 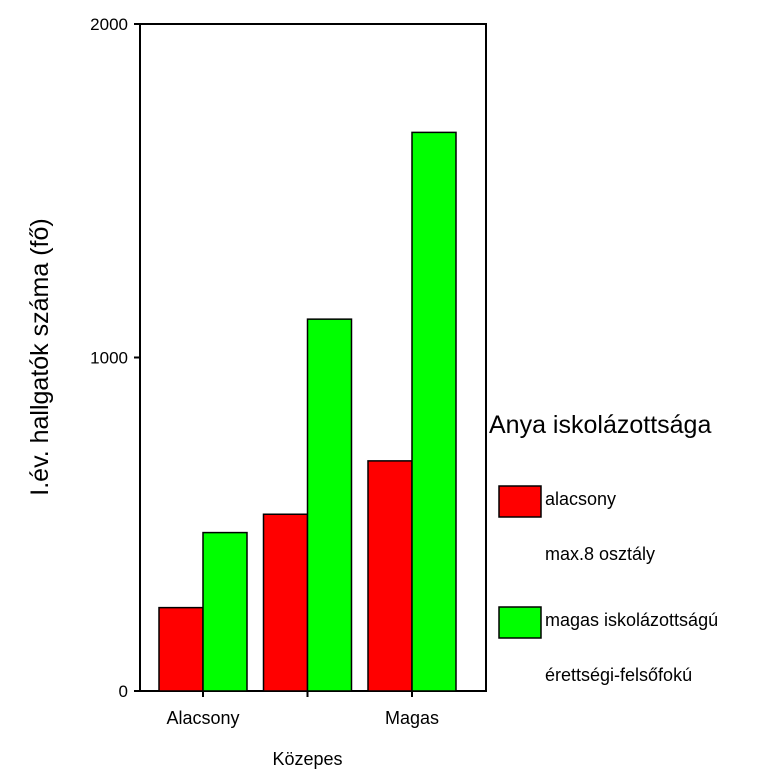 I want to click on legend-label-1-line-2: max.8 osztály, so click(x=600, y=554).